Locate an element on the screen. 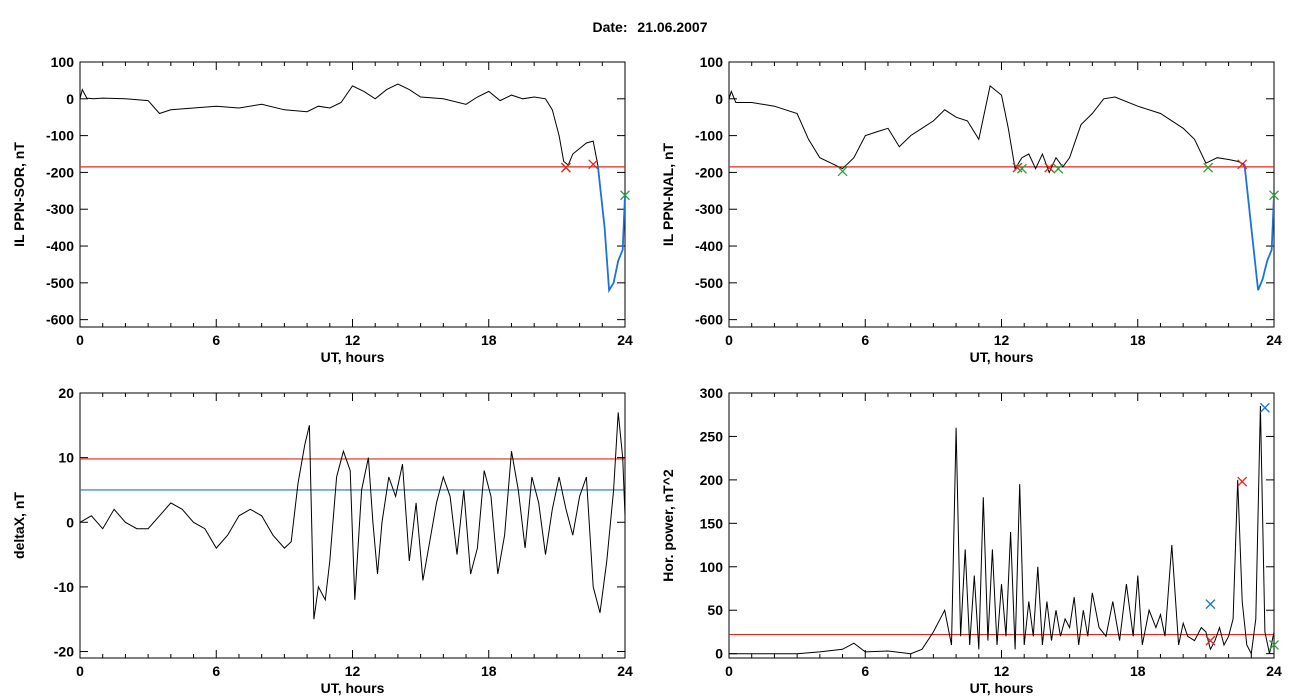  date-value: 21.06.2007 is located at coordinates (672, 27).